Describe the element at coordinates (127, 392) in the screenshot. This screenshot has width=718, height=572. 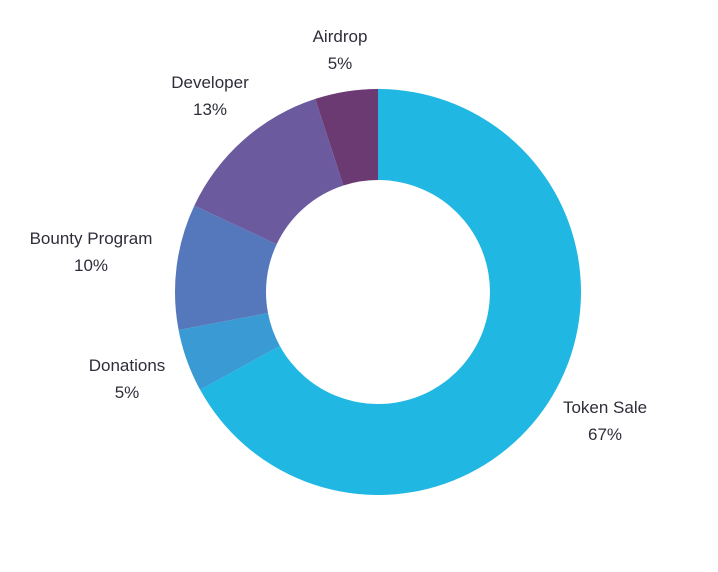
I see `slice-value-donations: 5%` at that location.